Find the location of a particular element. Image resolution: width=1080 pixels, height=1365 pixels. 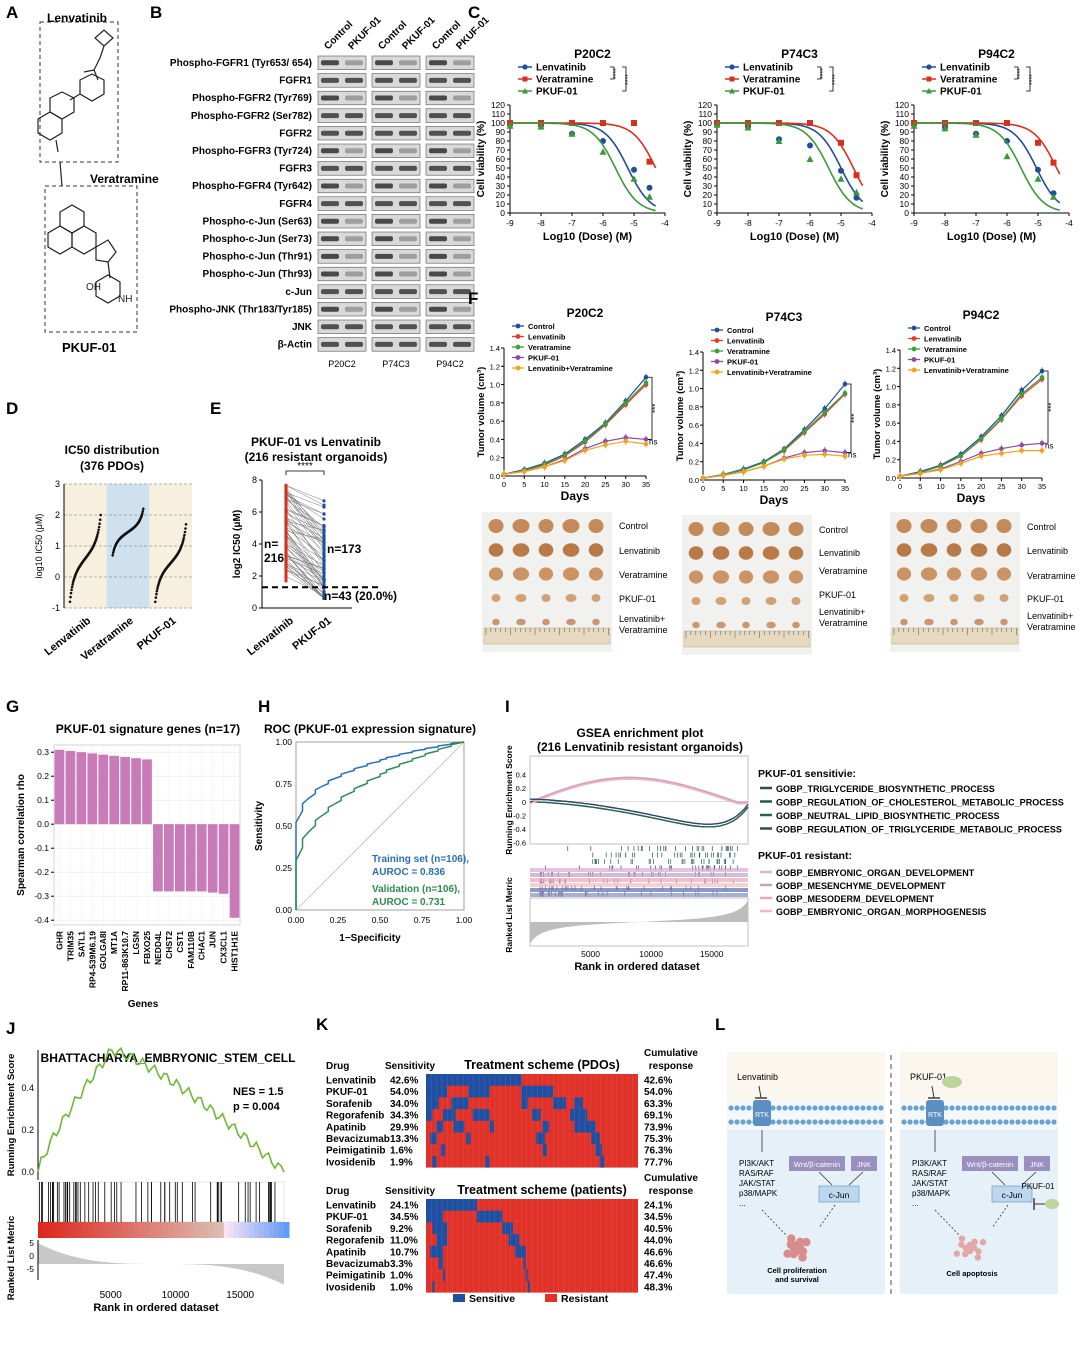

legend-label: Veratramine is located at coordinates (565, 80).